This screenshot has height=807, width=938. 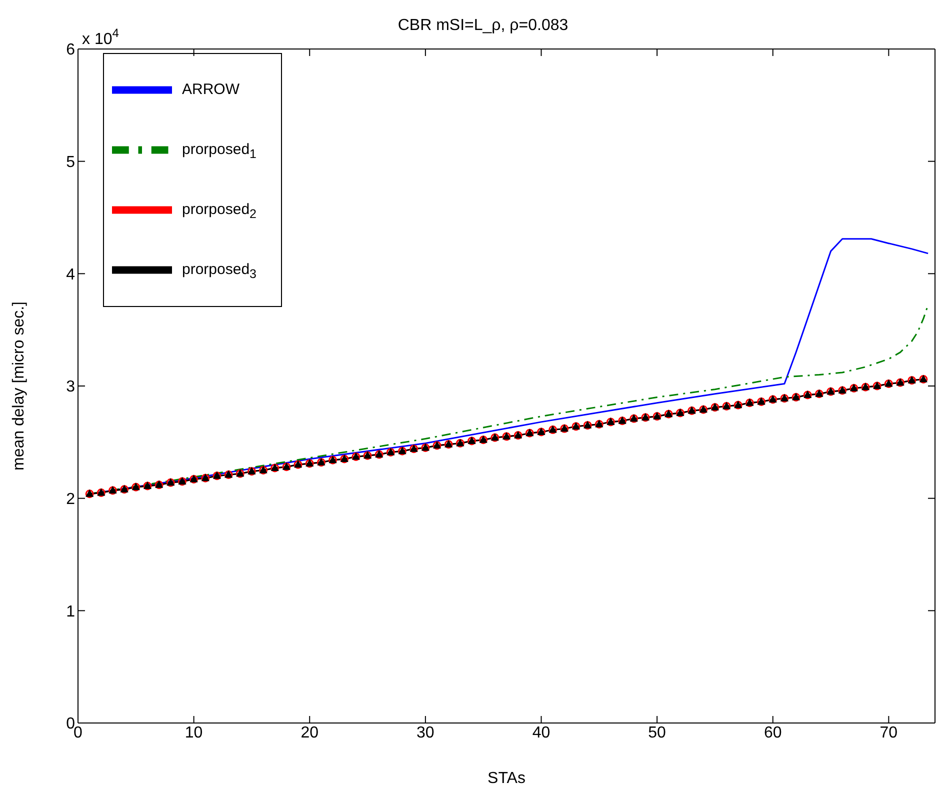 I want to click on y-tick-label: 4, so click(x=71, y=275).